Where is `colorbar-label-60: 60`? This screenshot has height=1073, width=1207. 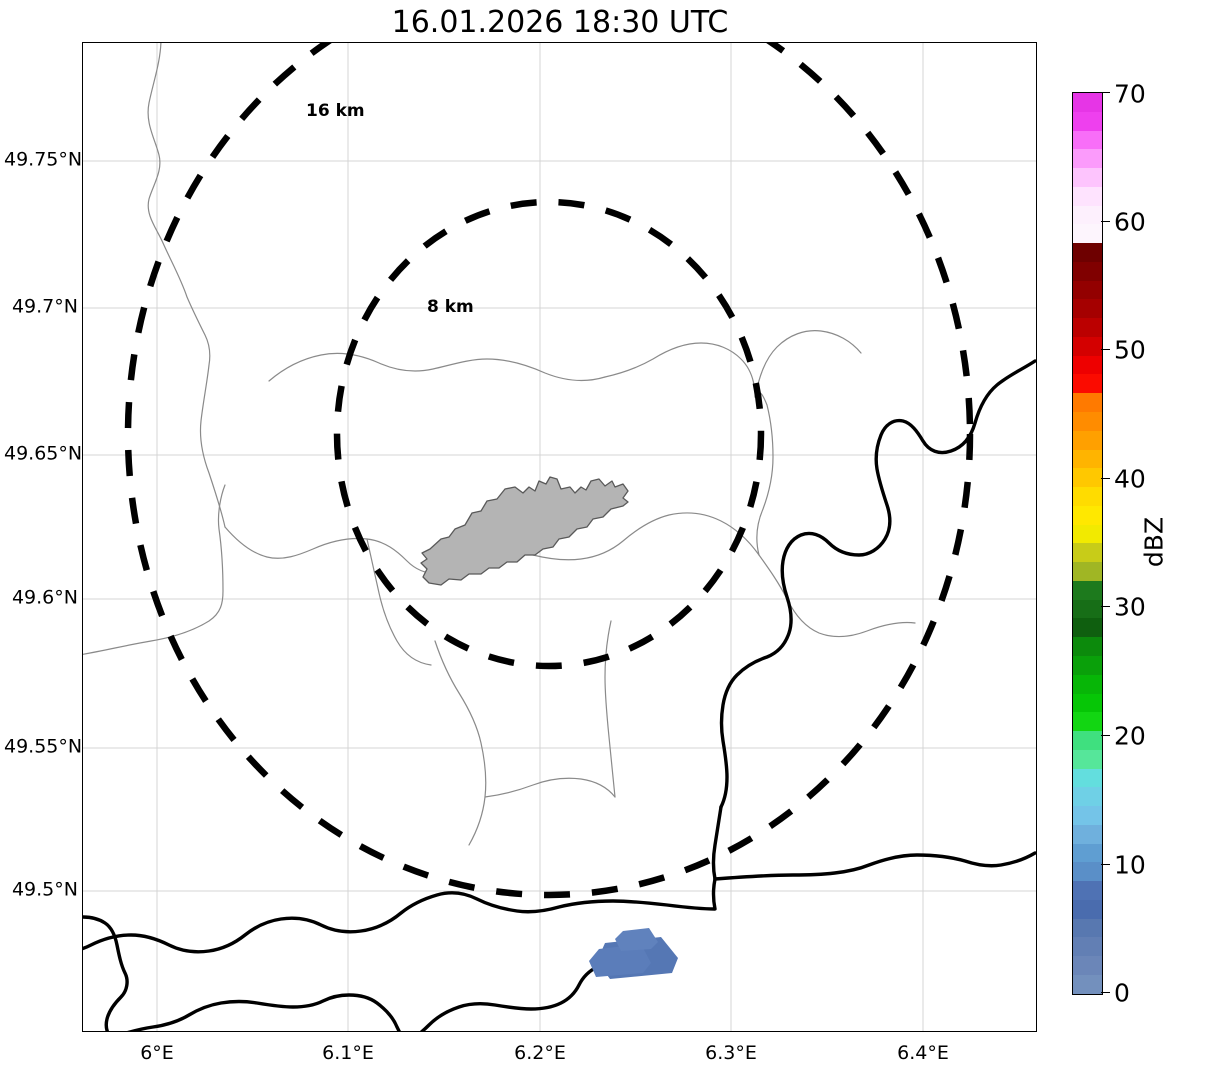 colorbar-label-60: 60 is located at coordinates (1130, 222).